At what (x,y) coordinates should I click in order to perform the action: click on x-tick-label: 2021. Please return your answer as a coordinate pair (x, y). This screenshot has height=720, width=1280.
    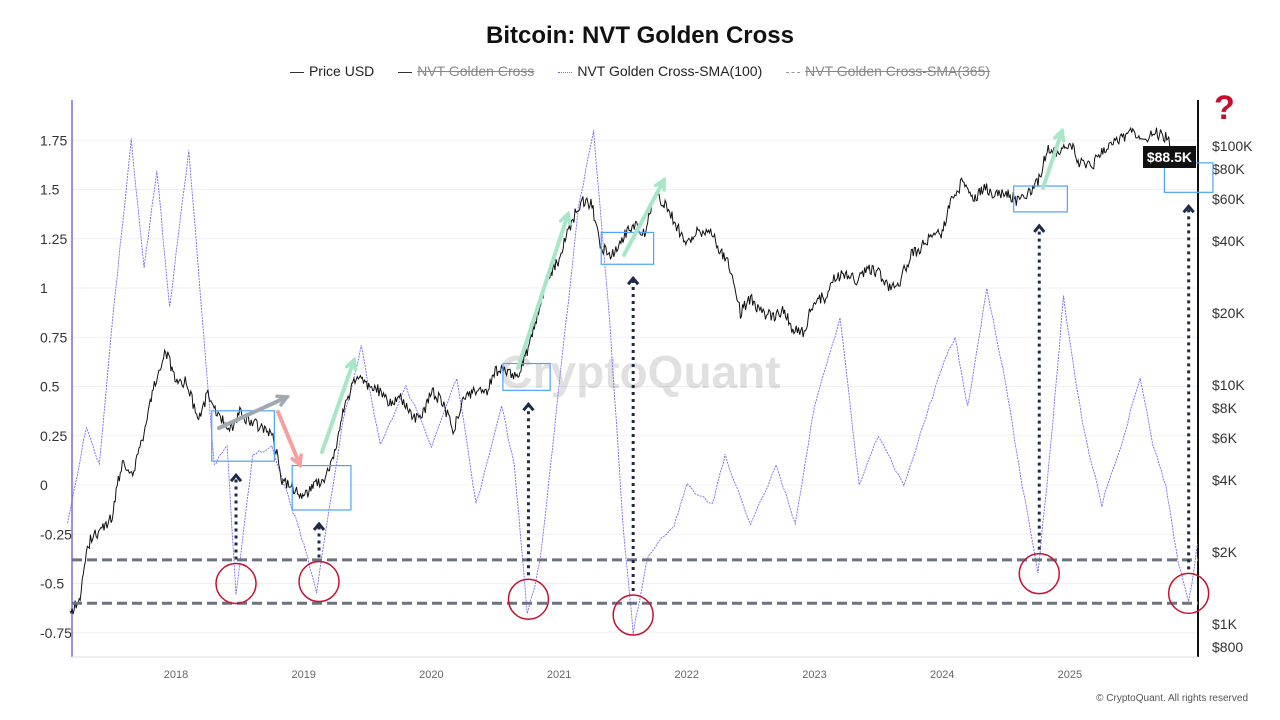
    Looking at the image, I should click on (559, 675).